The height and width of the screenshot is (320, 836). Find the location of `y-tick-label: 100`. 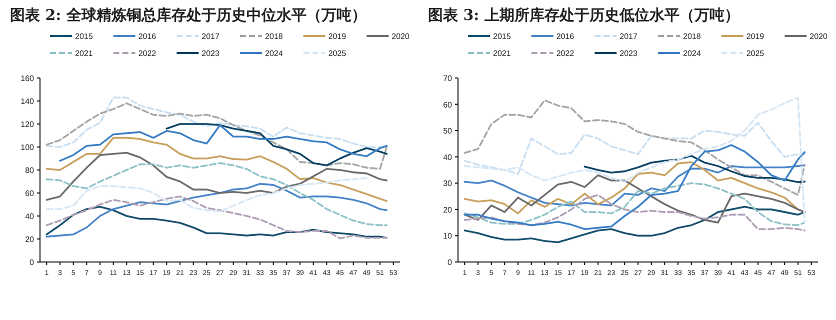

y-tick-label: 100 is located at coordinates (27, 147).